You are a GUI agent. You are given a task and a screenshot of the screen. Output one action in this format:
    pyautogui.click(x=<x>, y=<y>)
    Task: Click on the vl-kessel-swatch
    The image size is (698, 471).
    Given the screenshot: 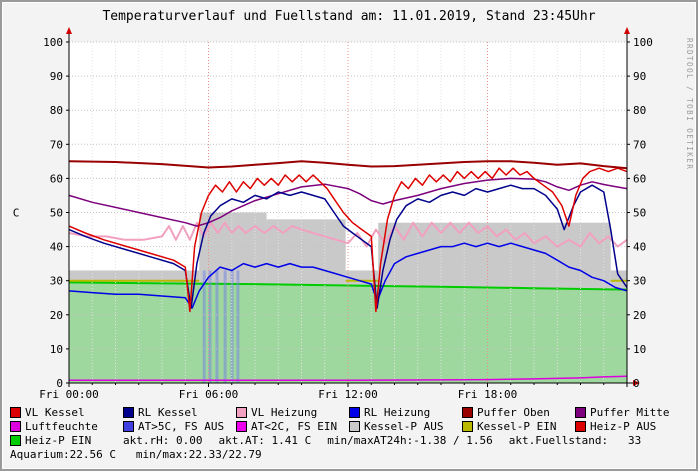 What is the action you would take?
    pyautogui.click(x=15, y=412)
    